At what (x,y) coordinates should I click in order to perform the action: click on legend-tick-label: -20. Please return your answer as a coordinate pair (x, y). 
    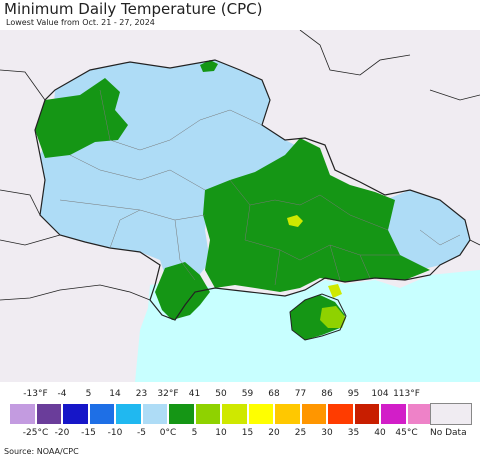
    Looking at the image, I should click on (62, 433).